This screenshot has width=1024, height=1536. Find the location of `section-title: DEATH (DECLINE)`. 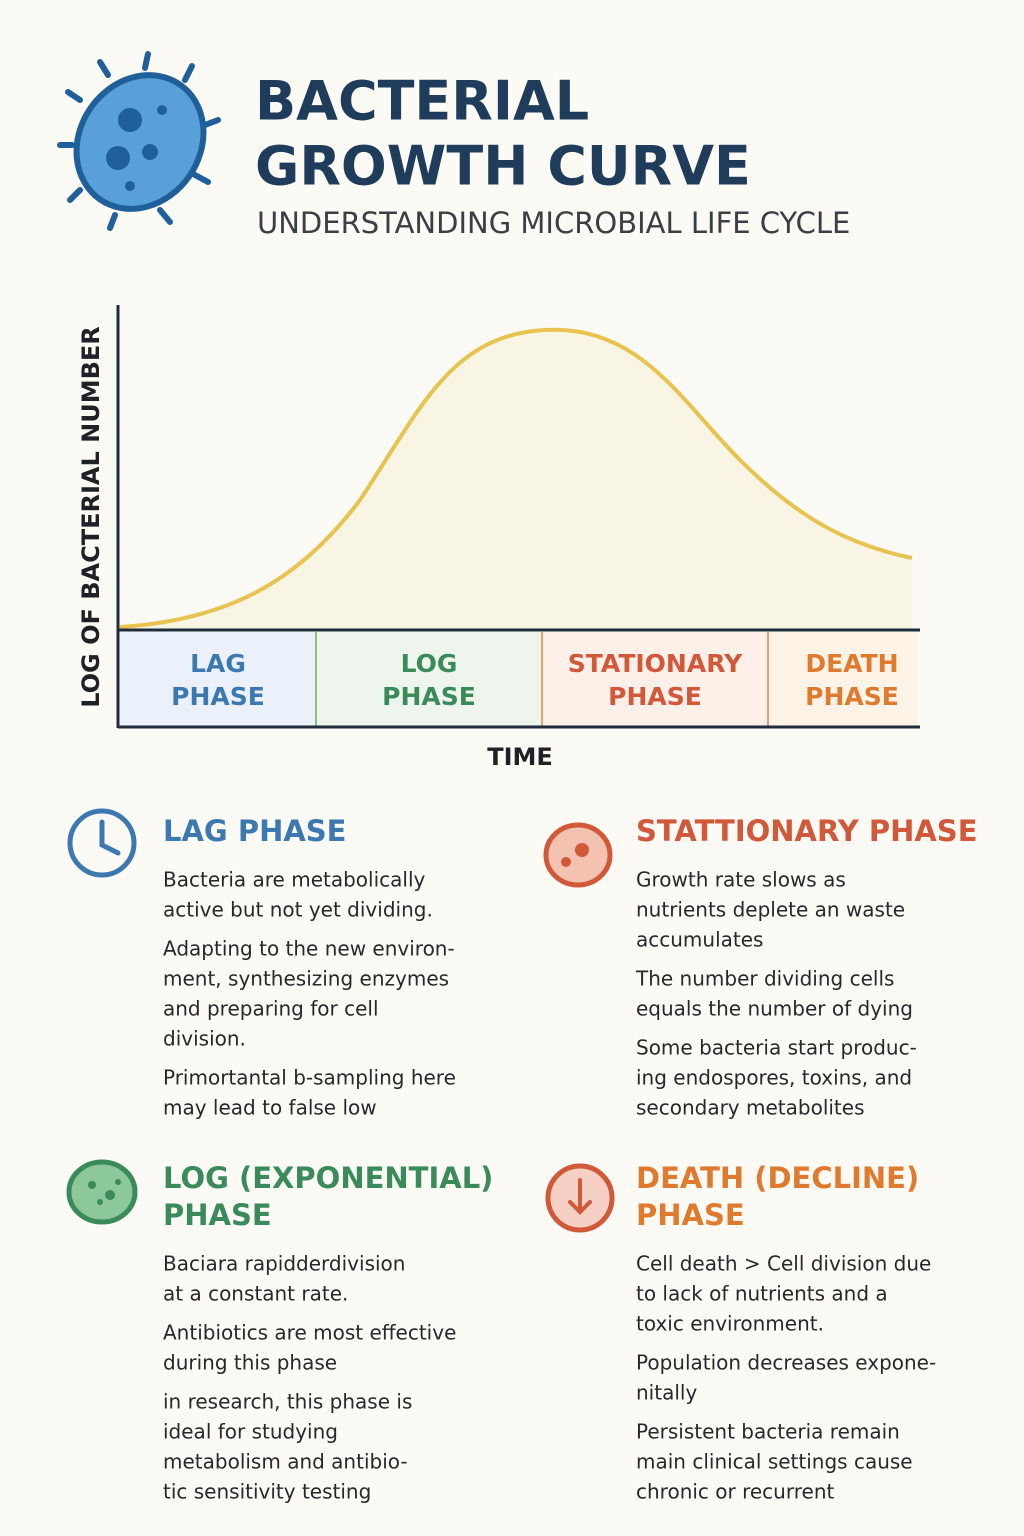

section-title: DEATH (DECLINE) is located at coordinates (777, 1178).